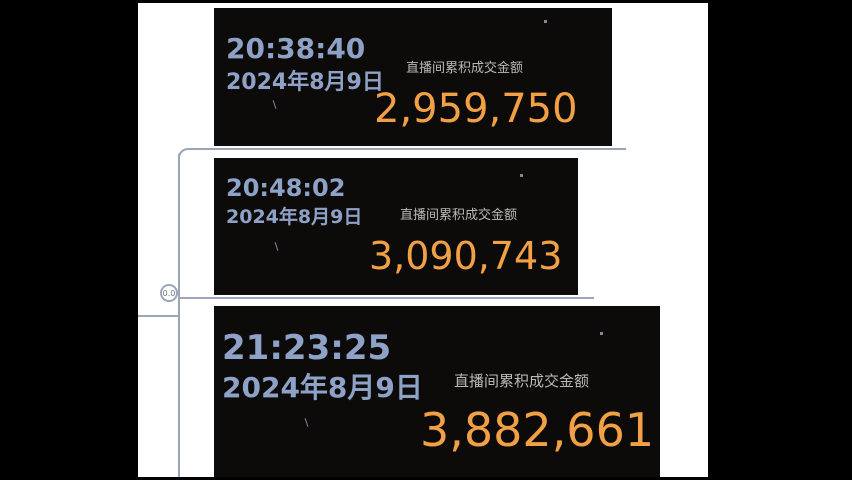 This screenshot has width=852, height=480. What do you see at coordinates (413, 77) in the screenshot?
I see `screenshot-node-1: 20:38:40 2024年8月9日 直播间累积成交金额 2,959,750` at bounding box center [413, 77].